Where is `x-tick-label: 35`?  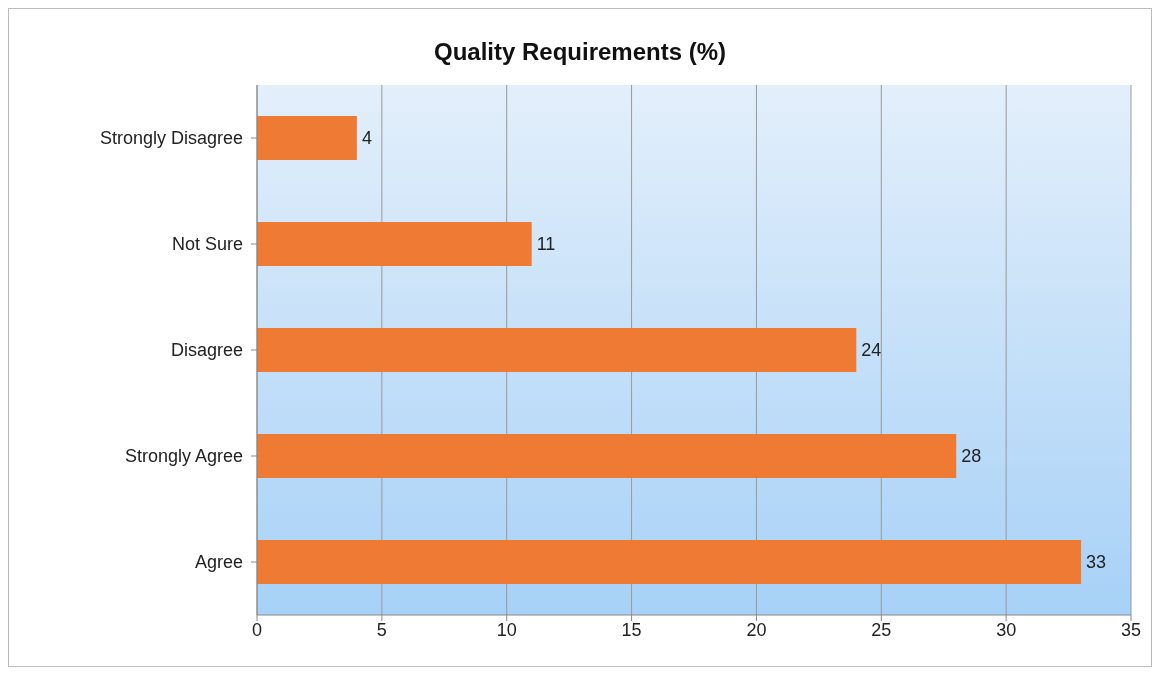 x-tick-label: 35 is located at coordinates (1131, 629).